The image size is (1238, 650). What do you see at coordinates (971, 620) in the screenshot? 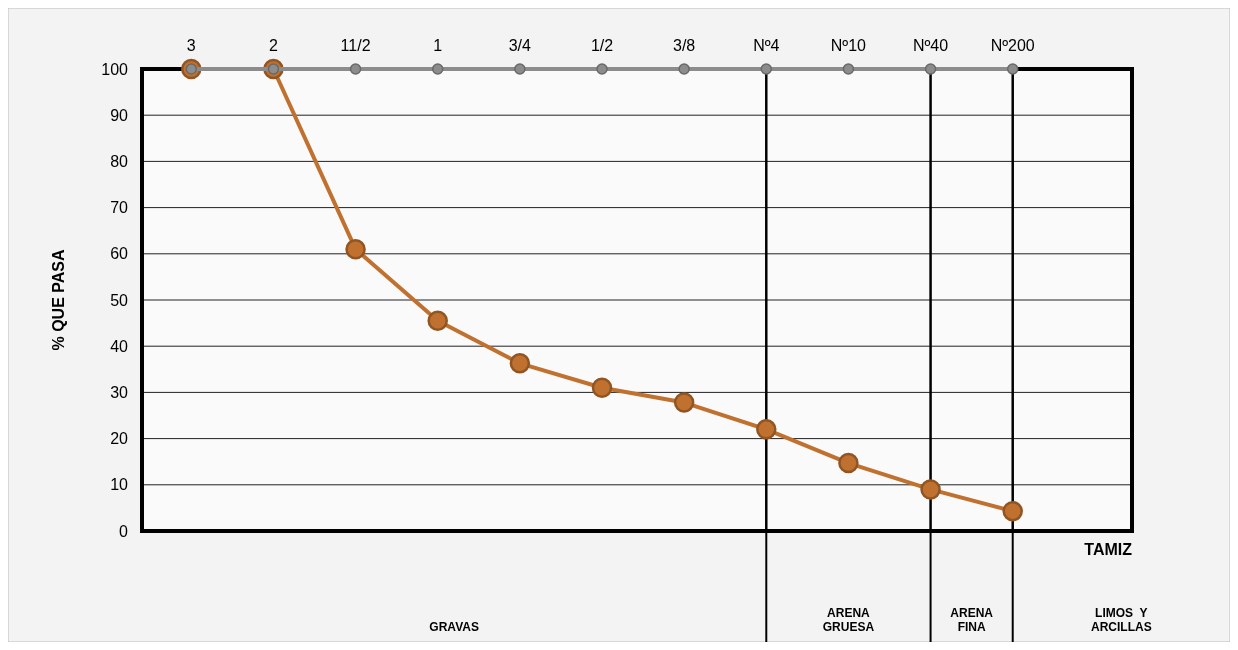
I see `text: ARENA FINA` at bounding box center [971, 620].